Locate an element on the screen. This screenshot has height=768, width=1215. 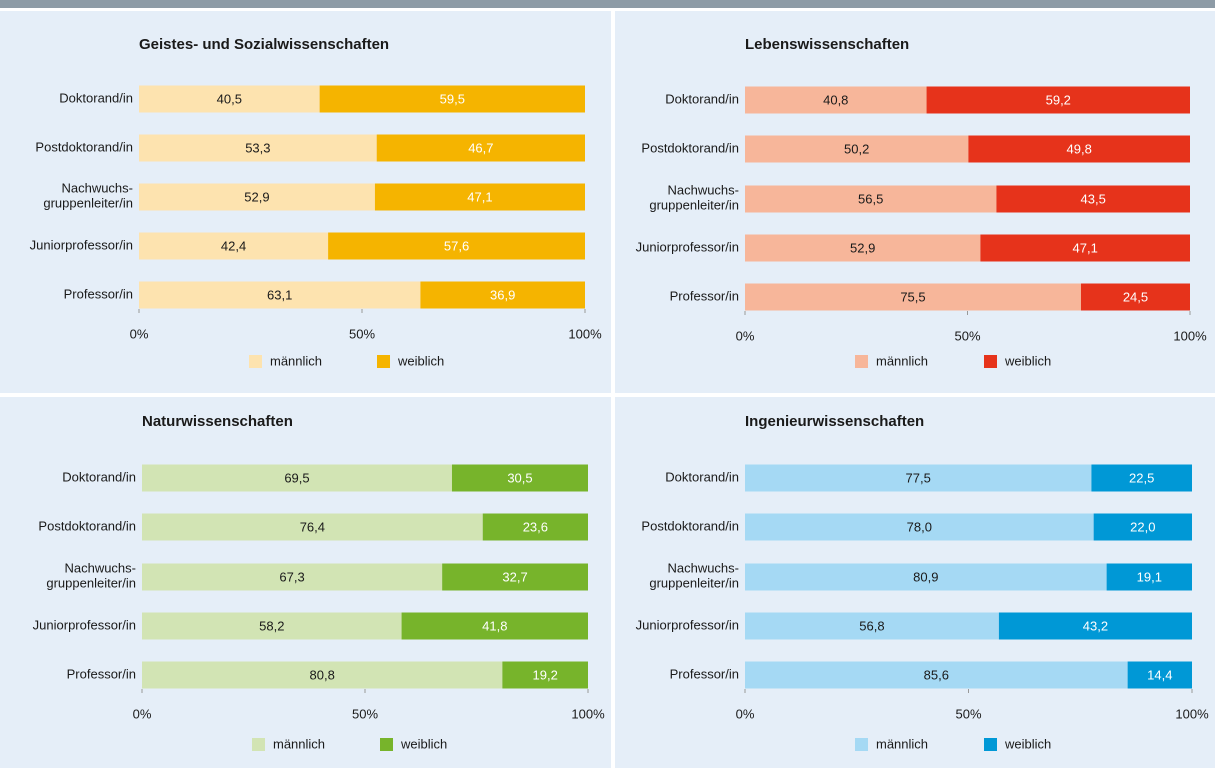
data-label: 80,8 is located at coordinates (322, 674).